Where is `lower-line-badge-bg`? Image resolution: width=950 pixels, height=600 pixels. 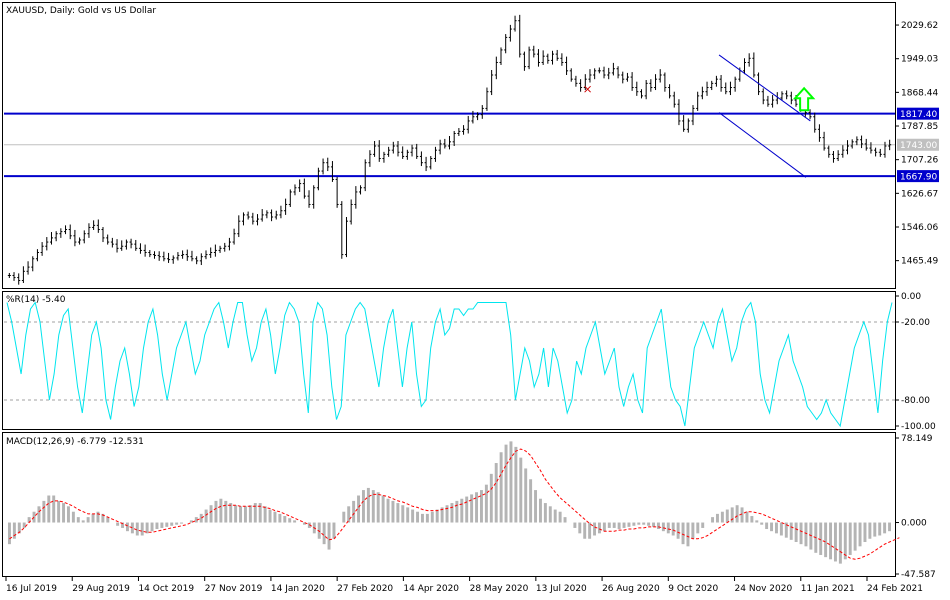
lower-line-badge-bg is located at coordinates (918, 176).